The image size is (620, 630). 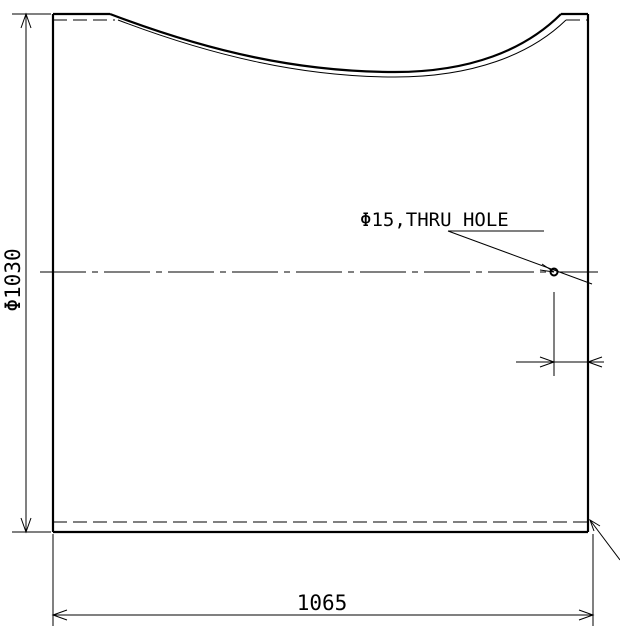 What do you see at coordinates (13, 279) in the screenshot?
I see `diameter-label: Φ1030` at bounding box center [13, 279].